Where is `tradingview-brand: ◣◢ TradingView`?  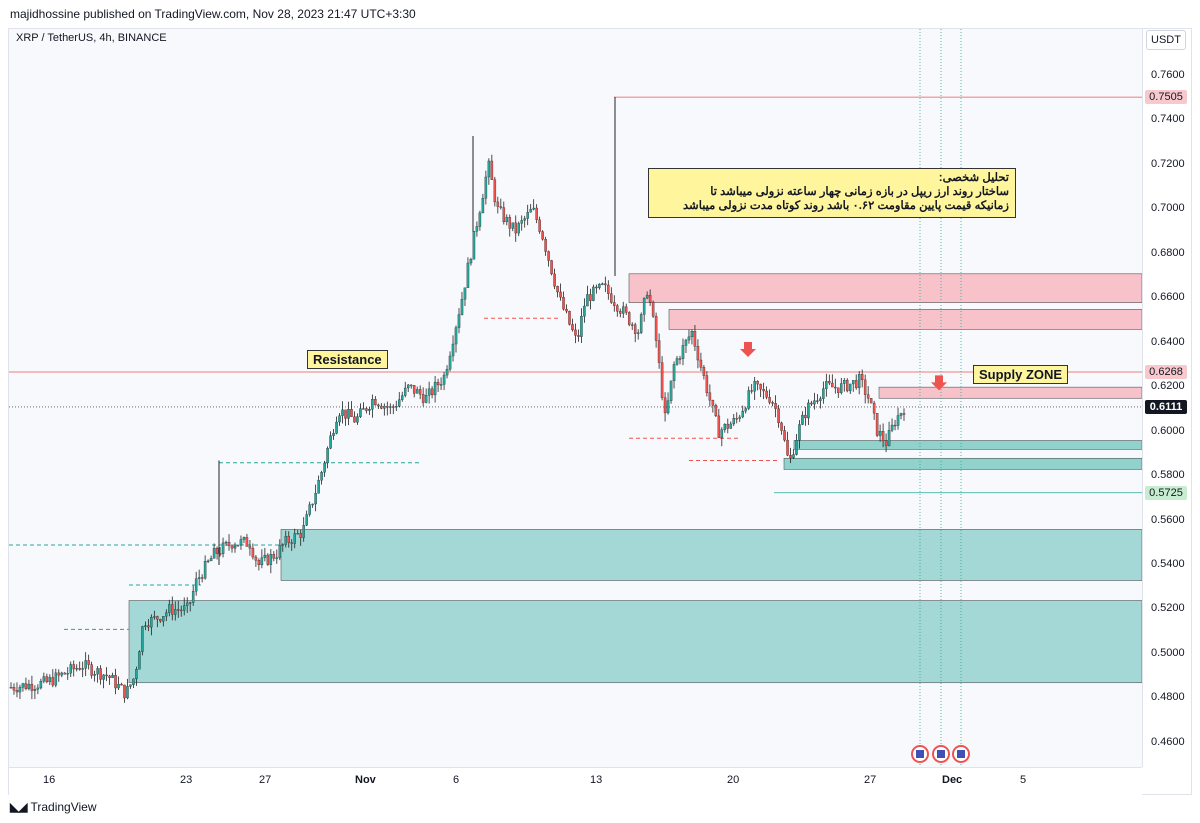
tradingview-brand: ◣◢ TradingView is located at coordinates (53, 807).